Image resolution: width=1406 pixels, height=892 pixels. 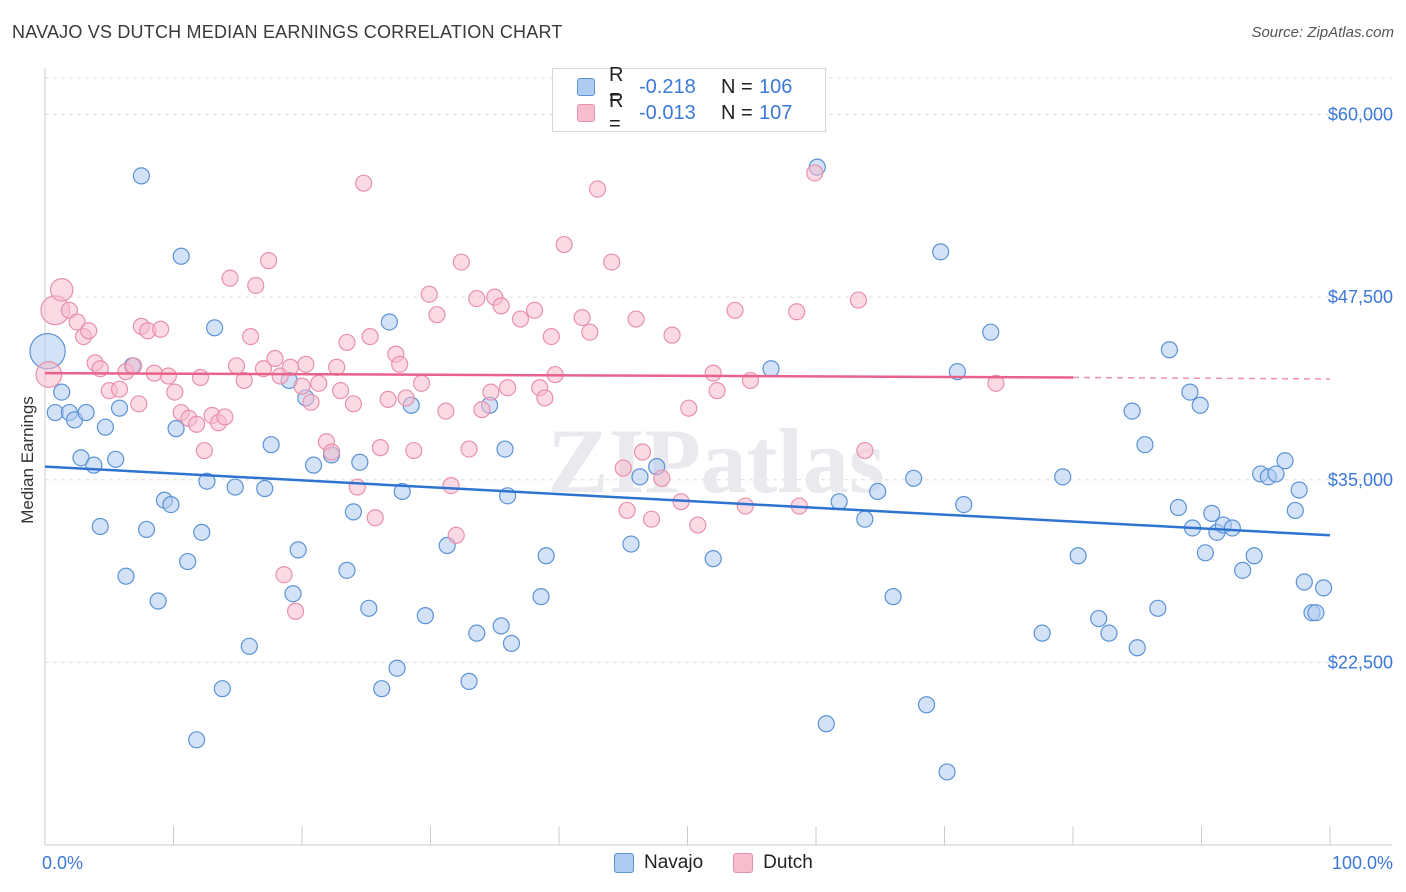 I want to click on dutch-r-value: -0.013, so click(x=667, y=112).